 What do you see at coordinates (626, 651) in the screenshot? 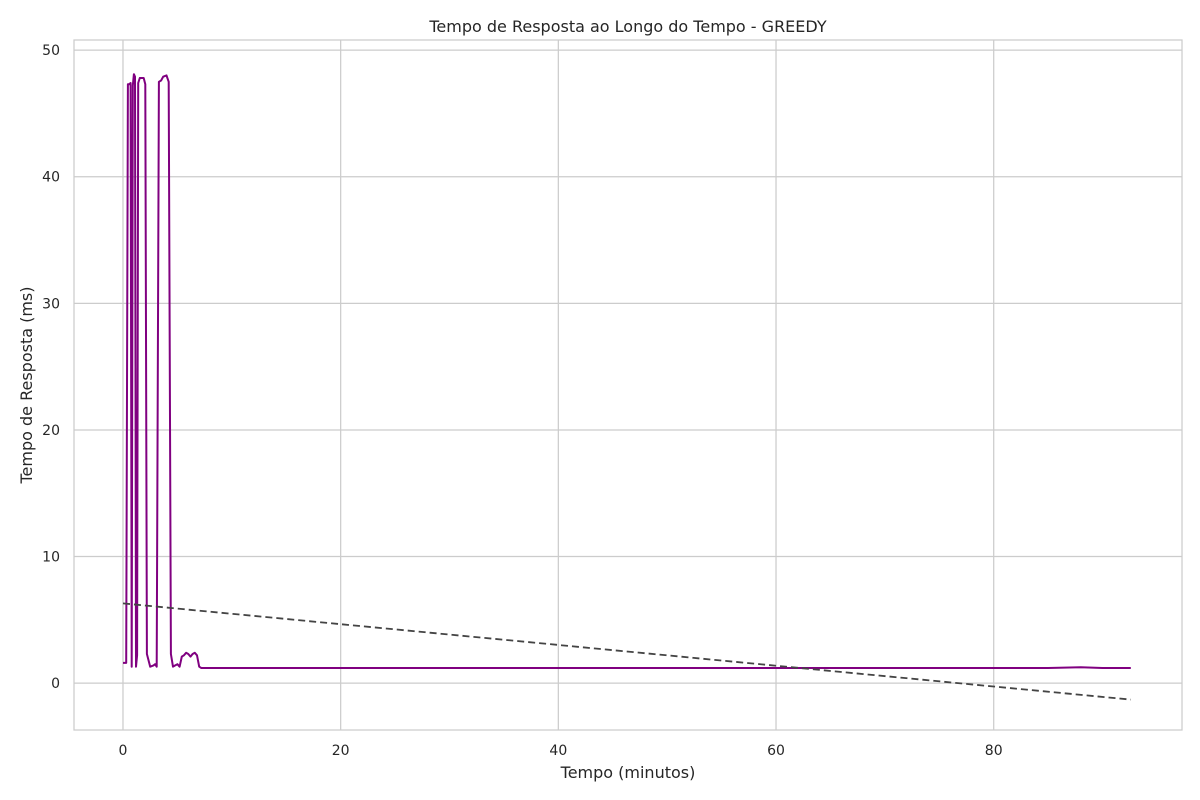
I see `trend-line` at bounding box center [626, 651].